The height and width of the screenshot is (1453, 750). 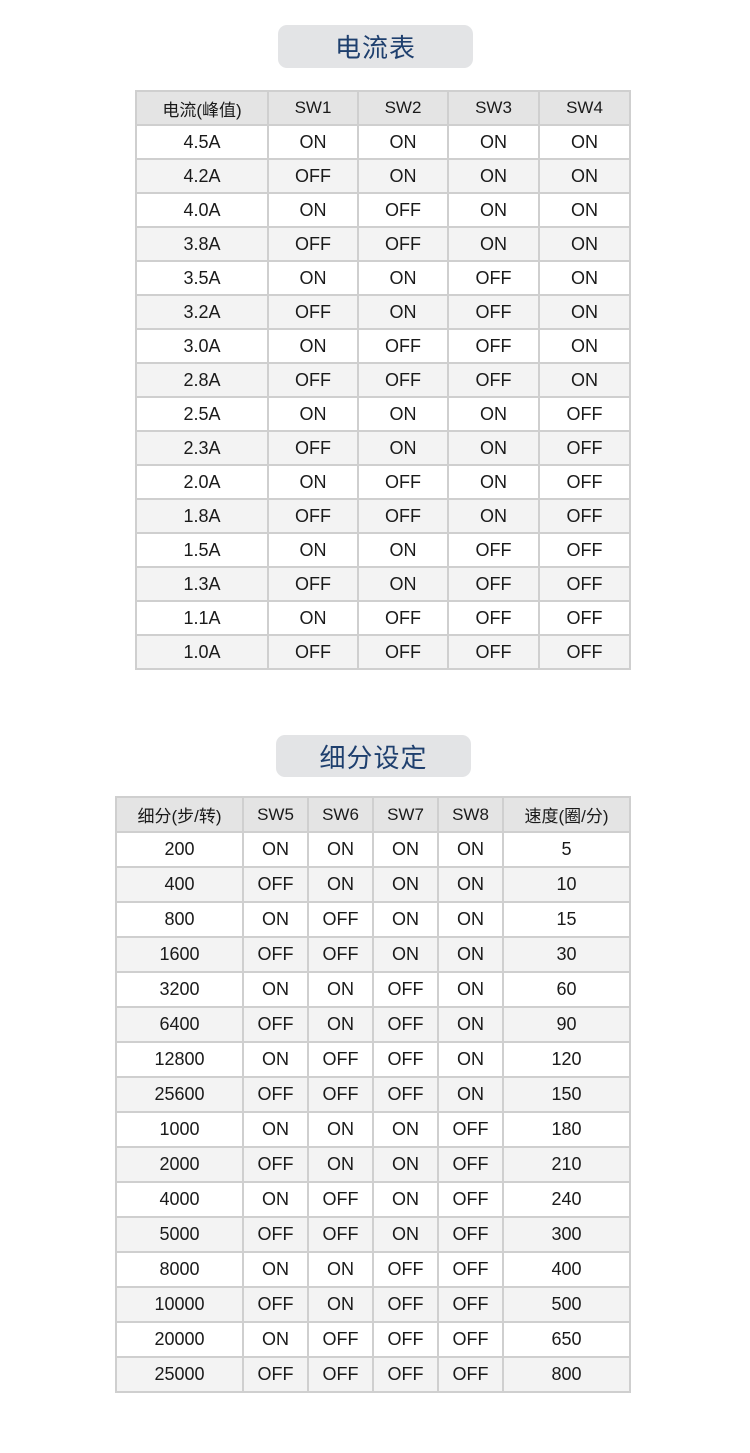 I want to click on table-row: 5000 OFF OFF ON OFF 300, so click(x=373, y=1234).